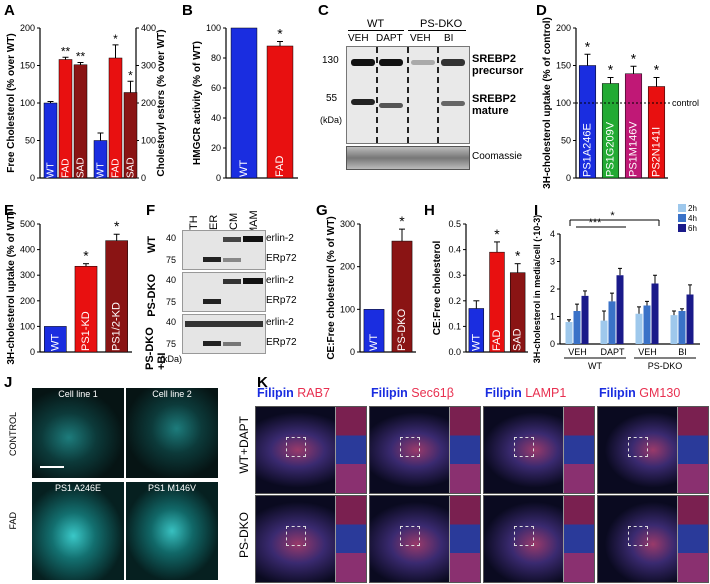 The width and height of the screenshot is (710, 584). Describe the element at coordinates (8, 382) in the screenshot. I see `panel-label-j: J` at that location.